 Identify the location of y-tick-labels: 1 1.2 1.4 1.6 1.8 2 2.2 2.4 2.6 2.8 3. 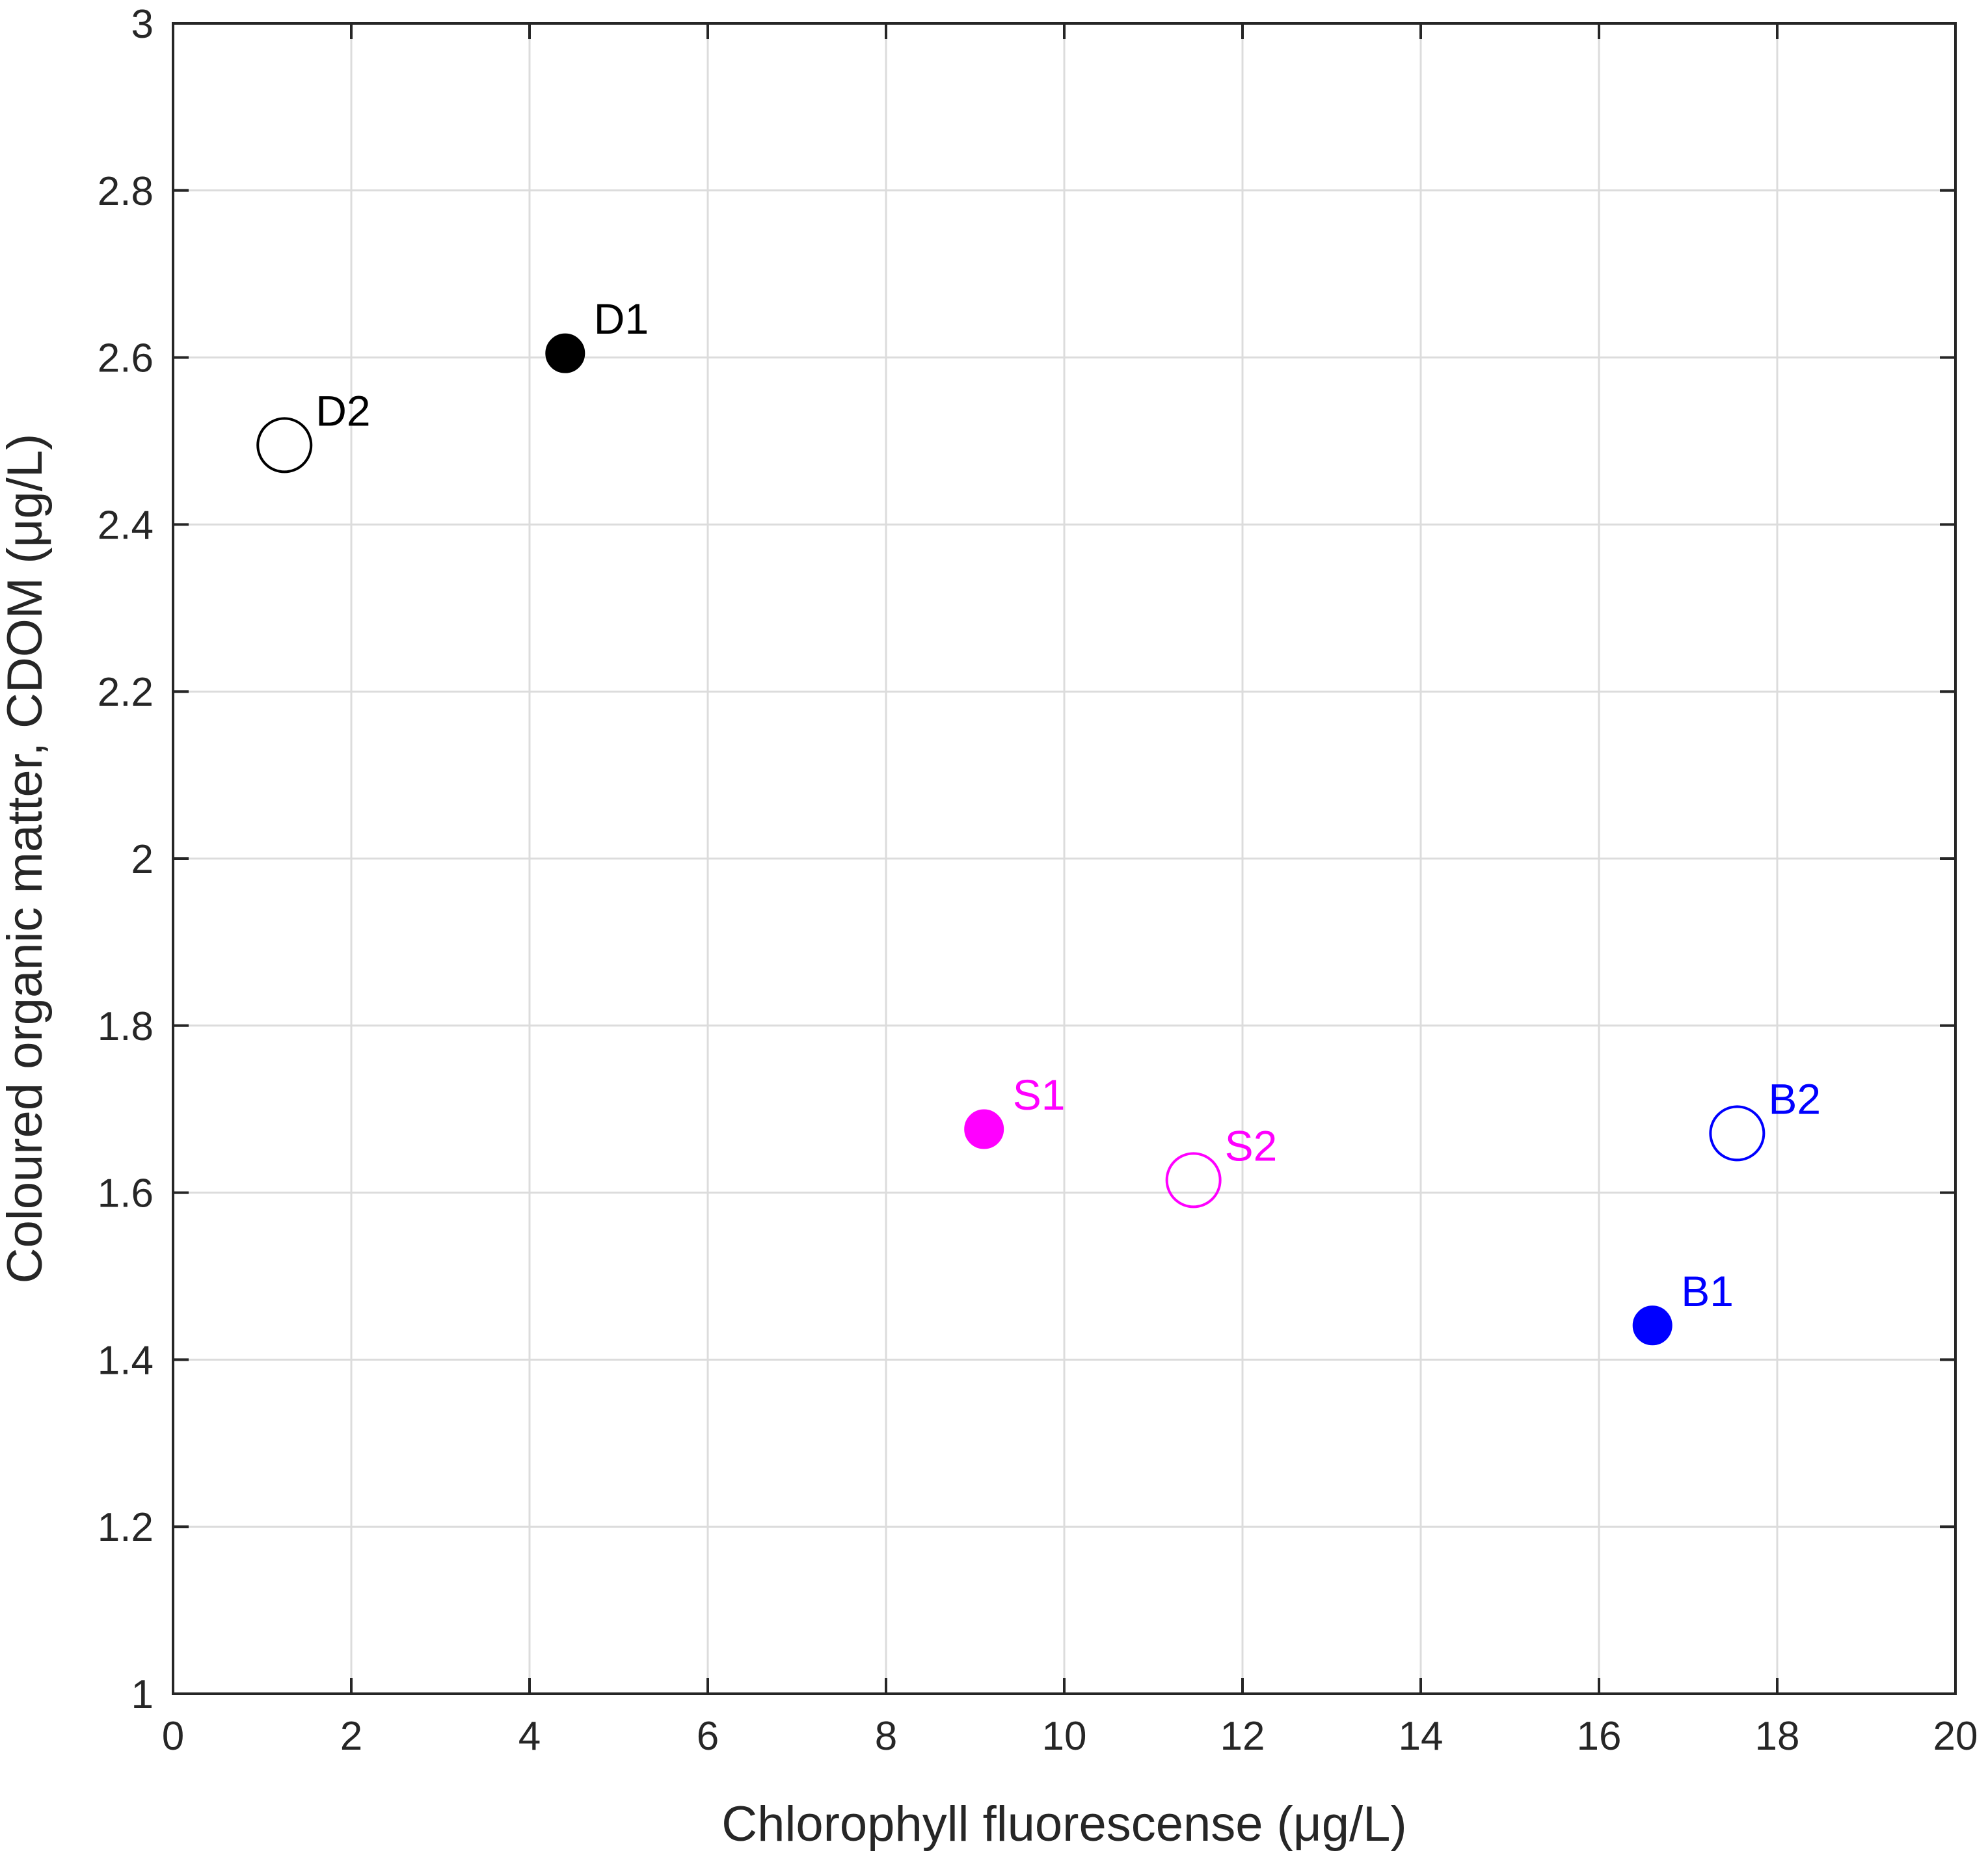
(126, 859).